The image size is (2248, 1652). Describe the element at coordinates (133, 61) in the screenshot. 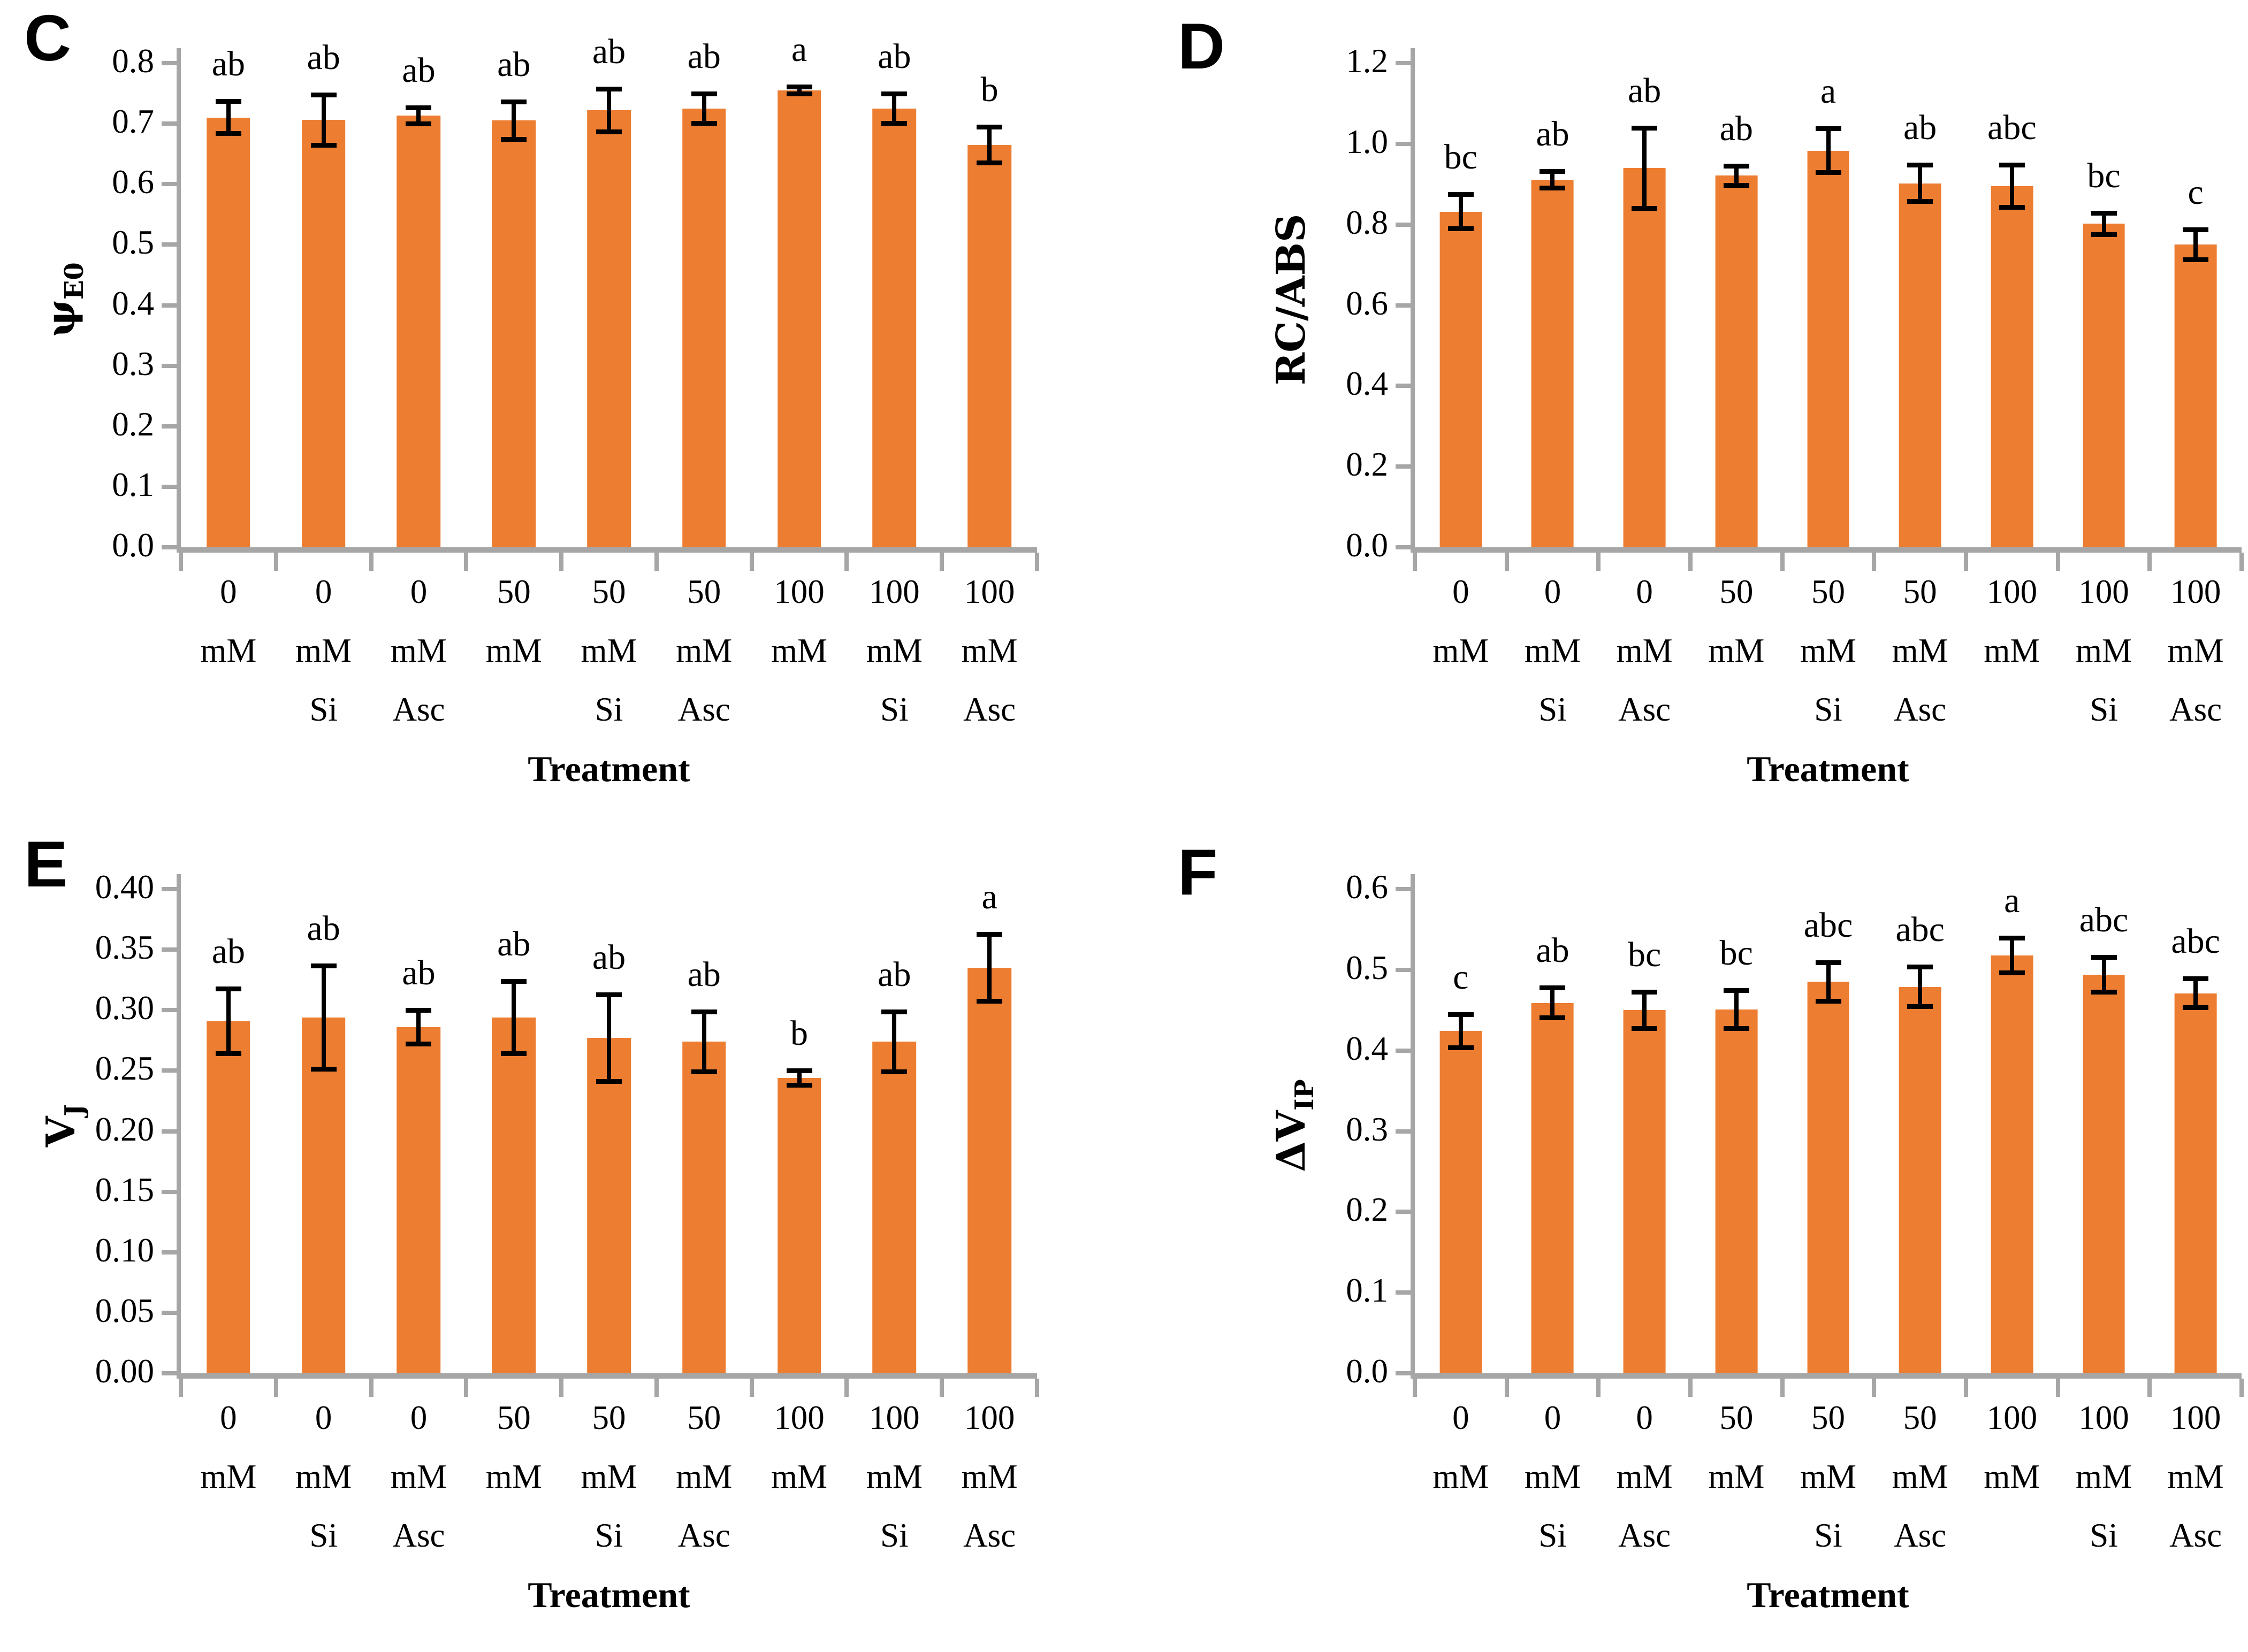

I see `y-tick-label: 0.8` at that location.